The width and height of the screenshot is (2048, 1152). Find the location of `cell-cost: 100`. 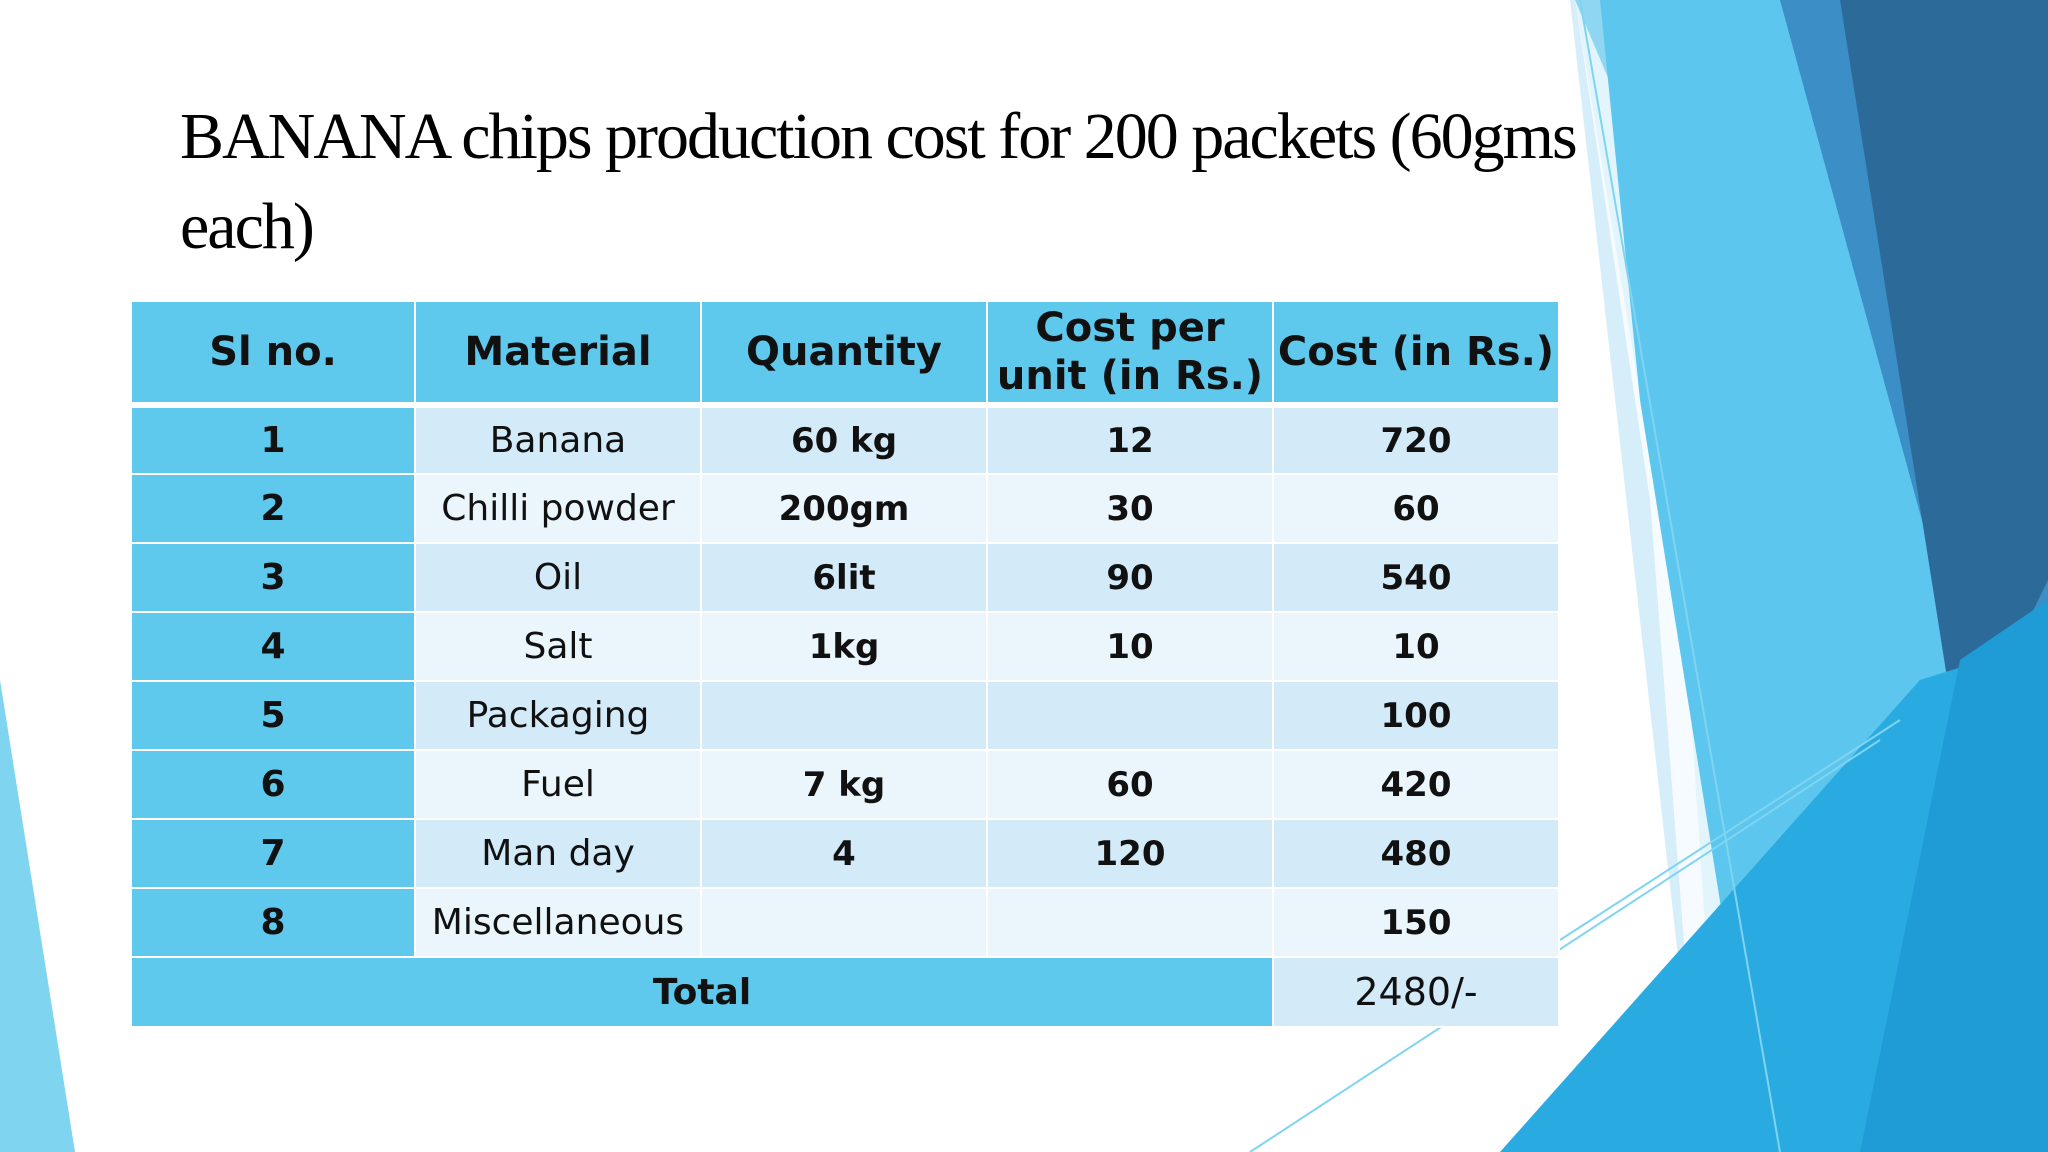

cell-cost: 100 is located at coordinates (1416, 715).